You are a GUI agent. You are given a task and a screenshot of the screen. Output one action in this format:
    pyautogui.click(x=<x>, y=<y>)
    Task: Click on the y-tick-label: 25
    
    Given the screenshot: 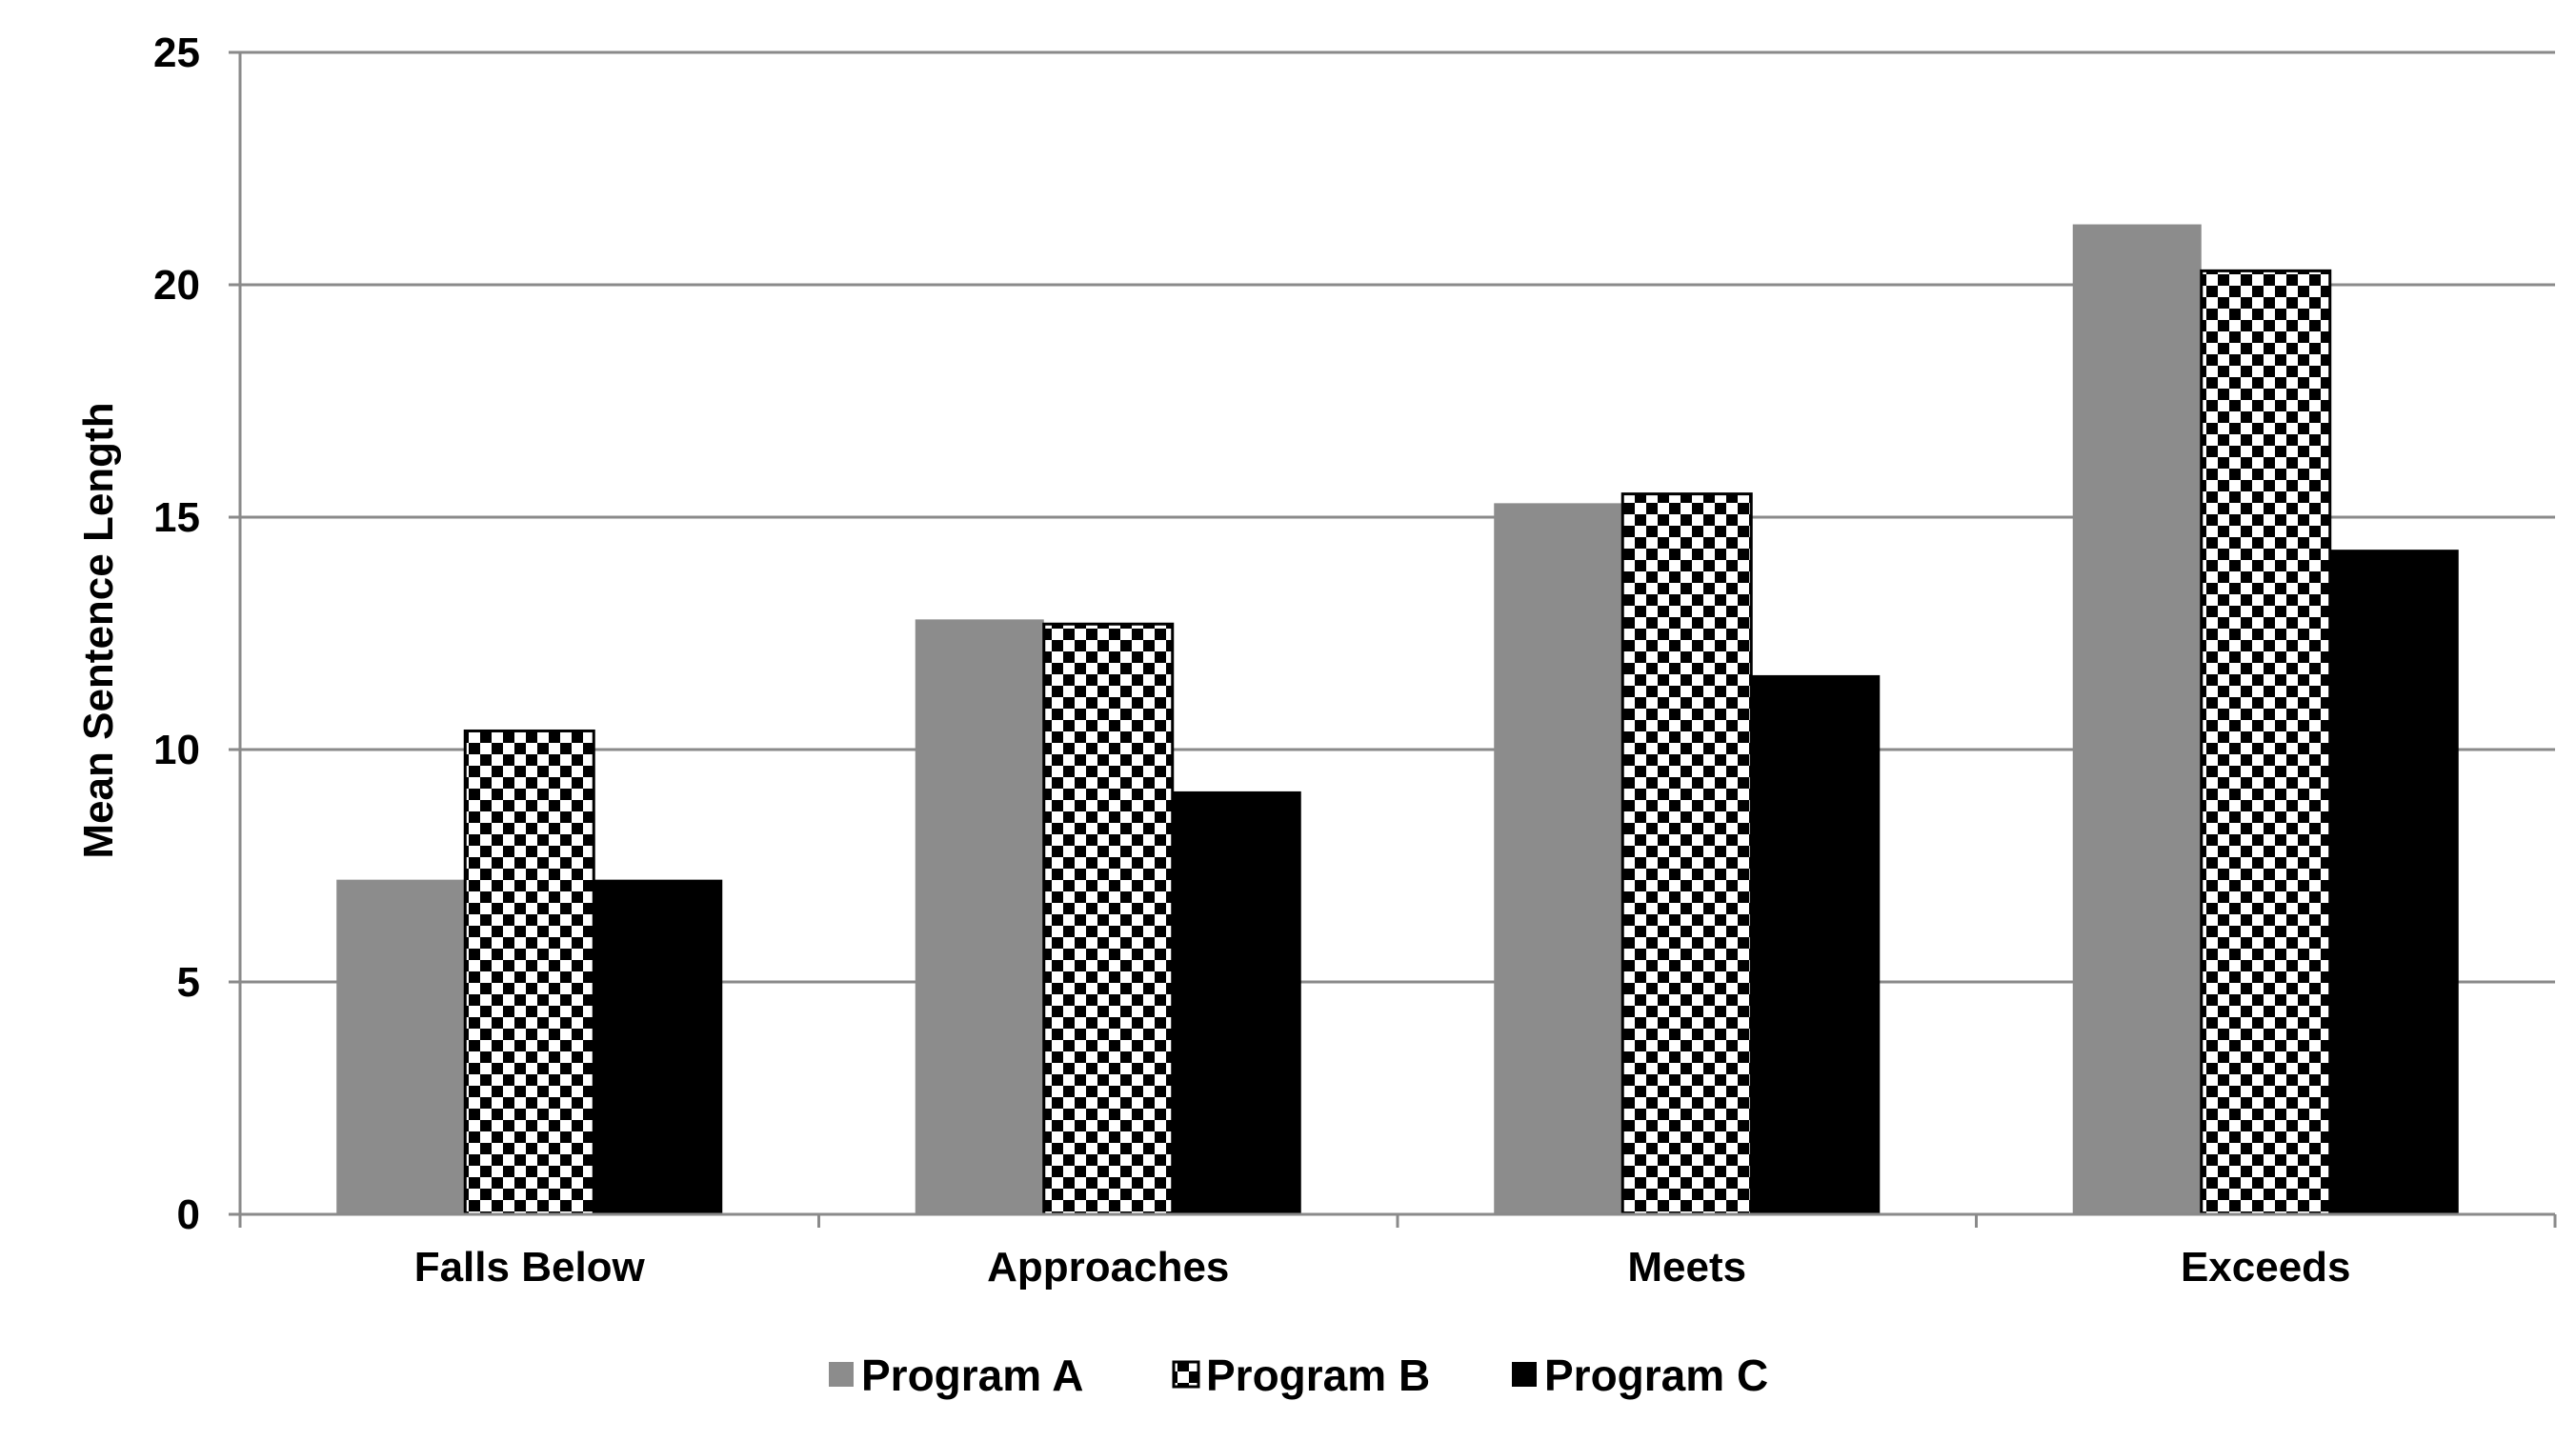 What is the action you would take?
    pyautogui.click(x=176, y=53)
    